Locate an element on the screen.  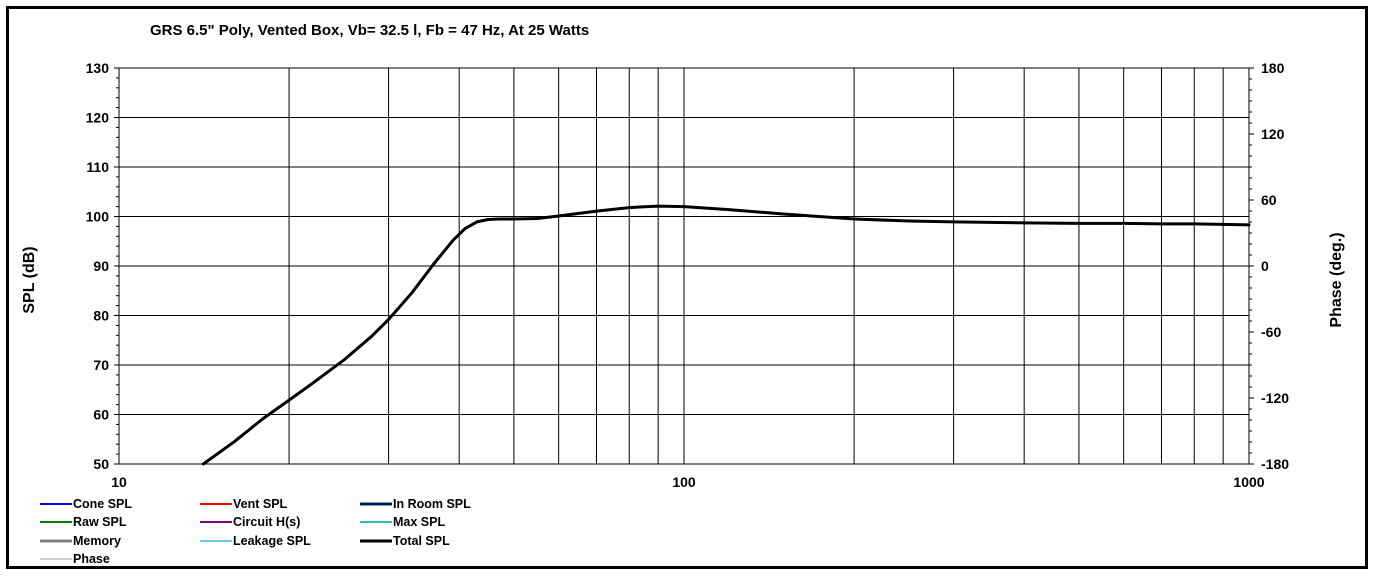
y-tick-label: 100 is located at coordinates (98, 217).